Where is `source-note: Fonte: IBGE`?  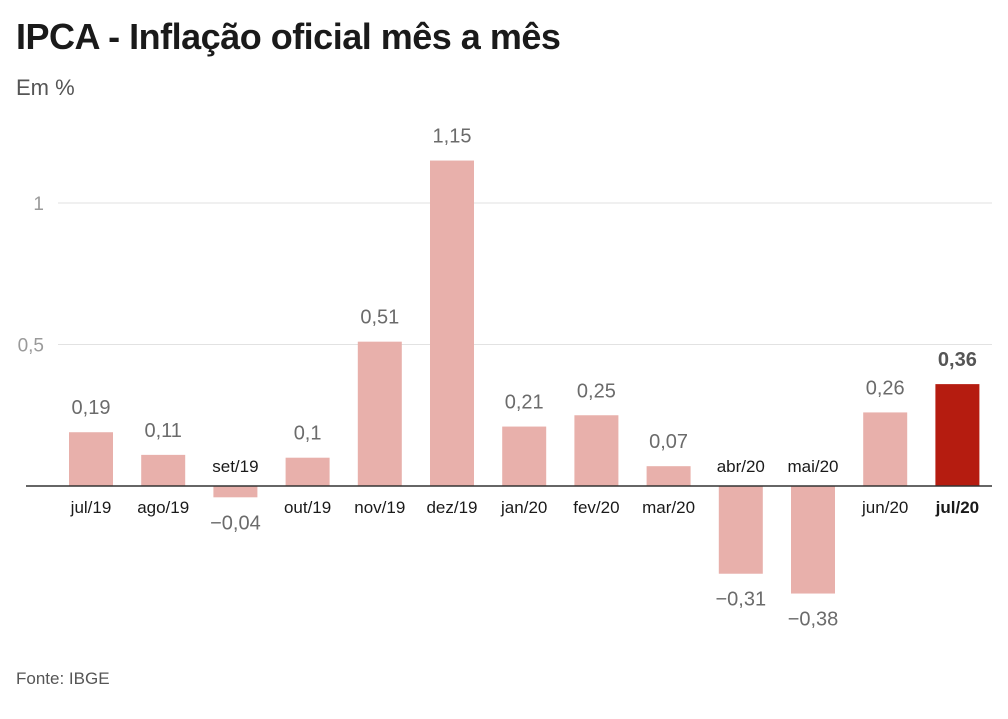 source-note: Fonte: IBGE is located at coordinates (63, 678).